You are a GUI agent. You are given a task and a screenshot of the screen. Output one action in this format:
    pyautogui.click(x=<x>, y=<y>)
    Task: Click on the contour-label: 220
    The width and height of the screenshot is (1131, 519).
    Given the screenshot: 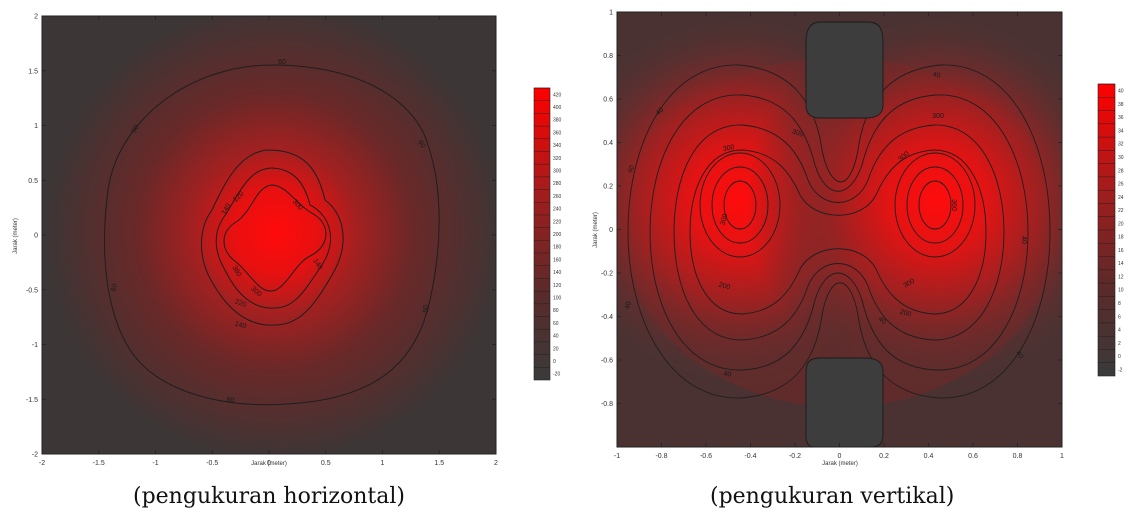 What is the action you would take?
    pyautogui.click(x=240, y=303)
    